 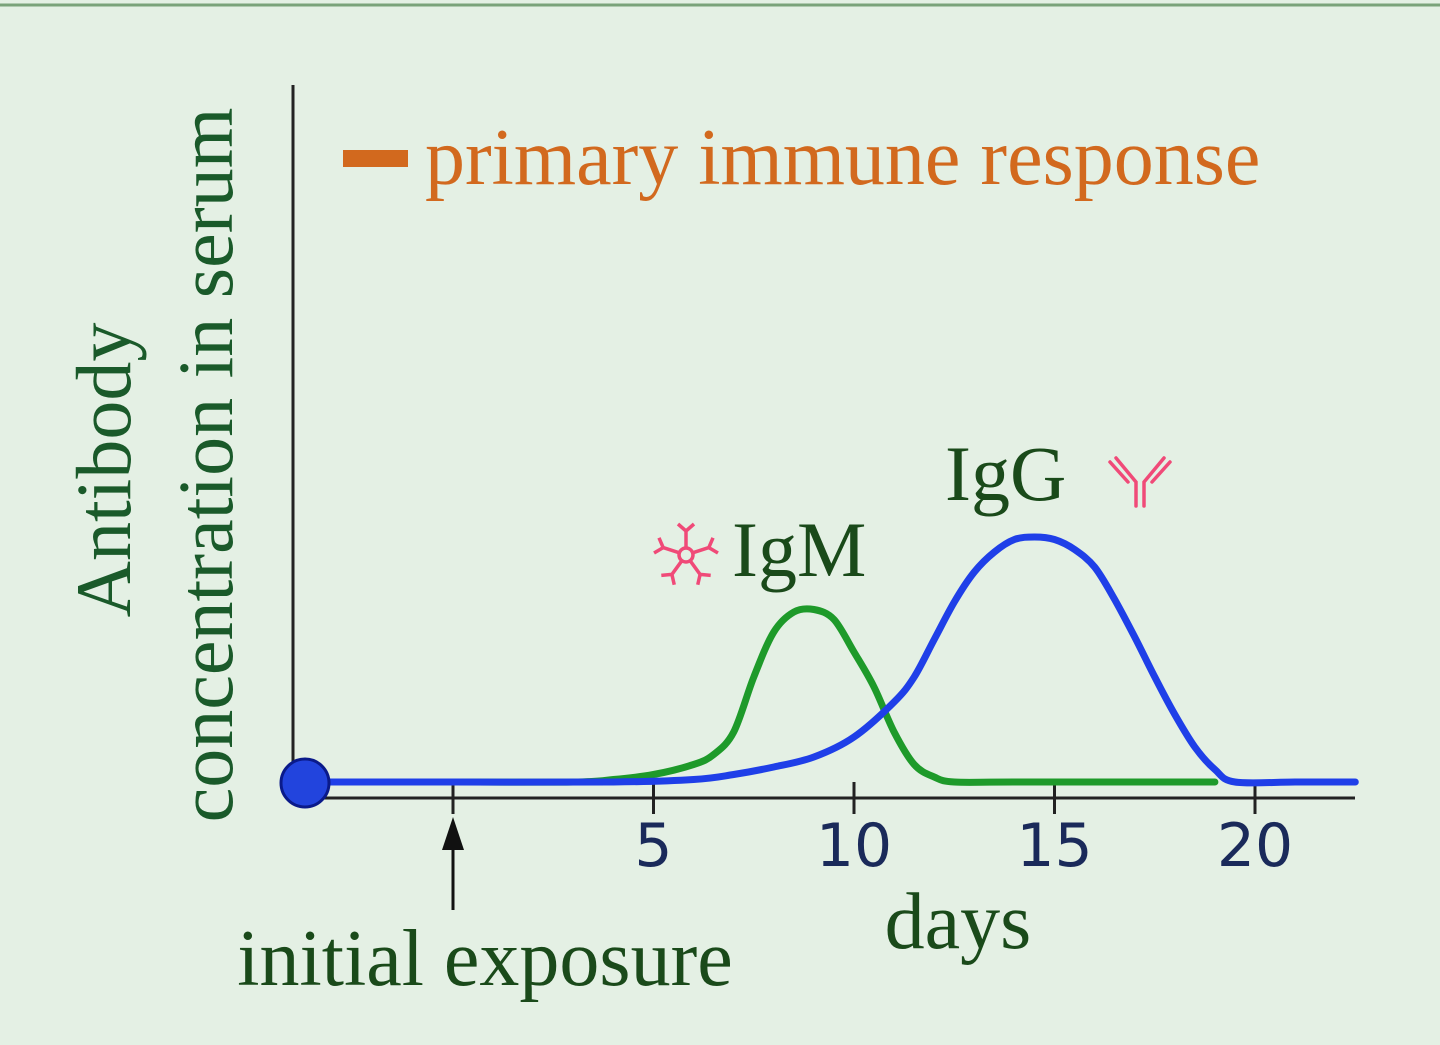 What do you see at coordinates (834, 695) in the screenshot?
I see `series-line-igm` at bounding box center [834, 695].